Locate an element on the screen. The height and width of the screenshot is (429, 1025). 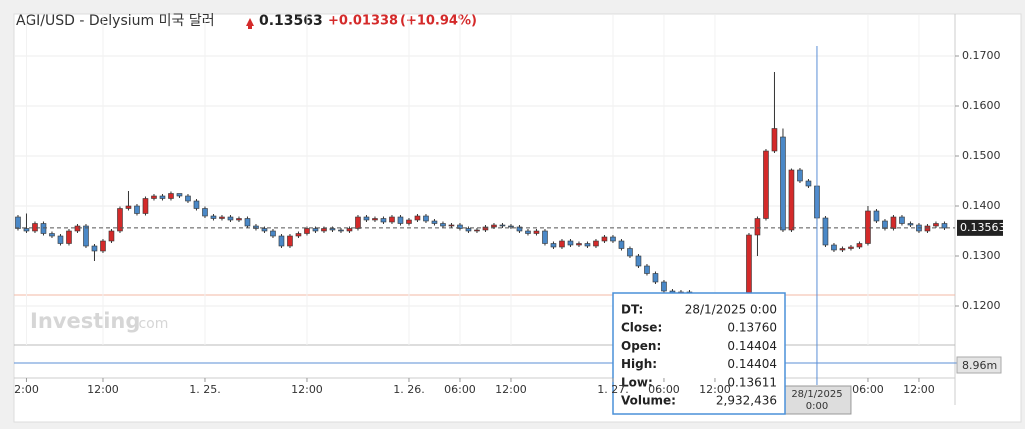
x-tick-label: 1. 25. is located at coordinates (205, 389).